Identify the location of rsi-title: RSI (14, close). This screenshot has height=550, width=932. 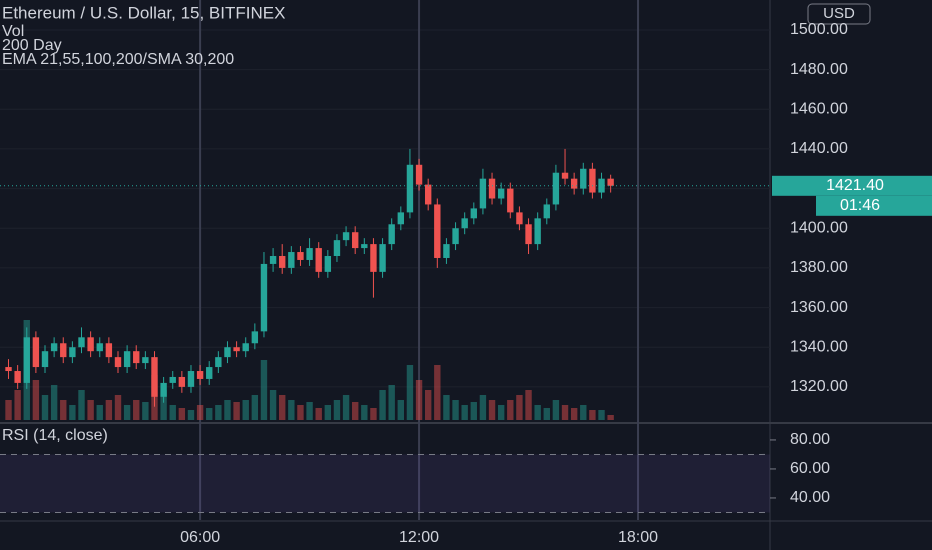
(55, 435).